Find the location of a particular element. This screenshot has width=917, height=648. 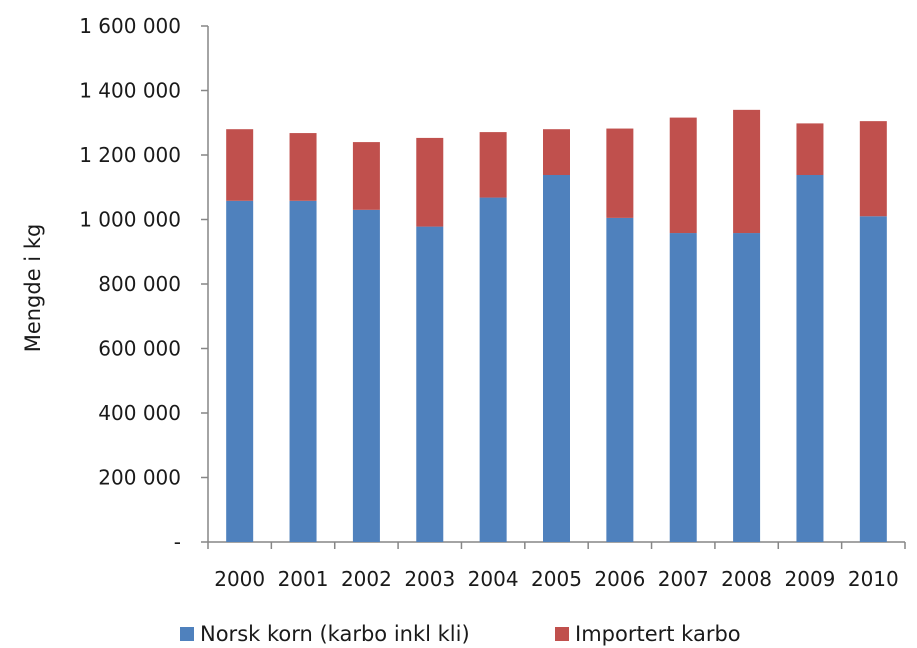

legend-label: Norsk korn (karbo inkl kli) is located at coordinates (335, 634).